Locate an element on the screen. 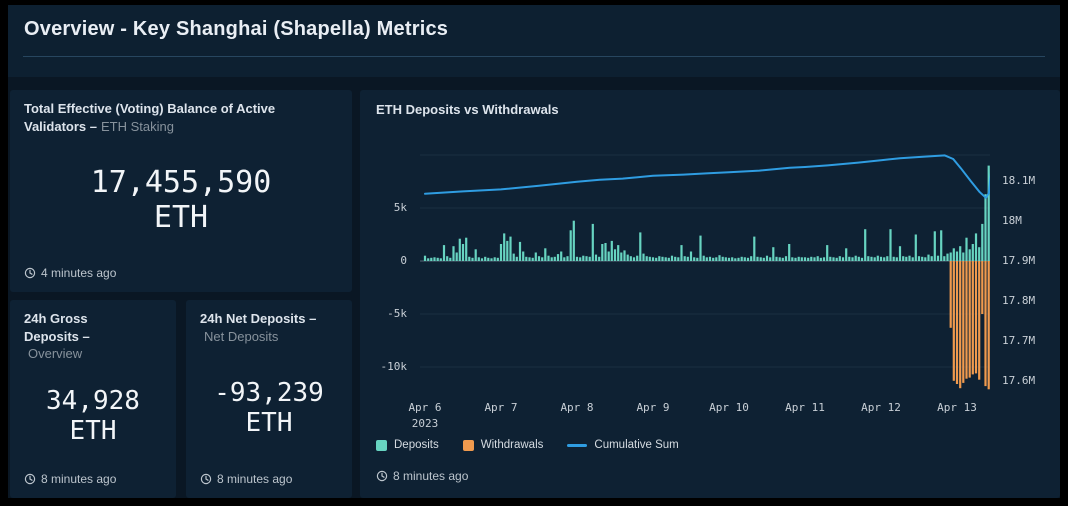 This screenshot has height=506, width=1068. legend-item-withdrawals: Withdrawals is located at coordinates (502, 445).